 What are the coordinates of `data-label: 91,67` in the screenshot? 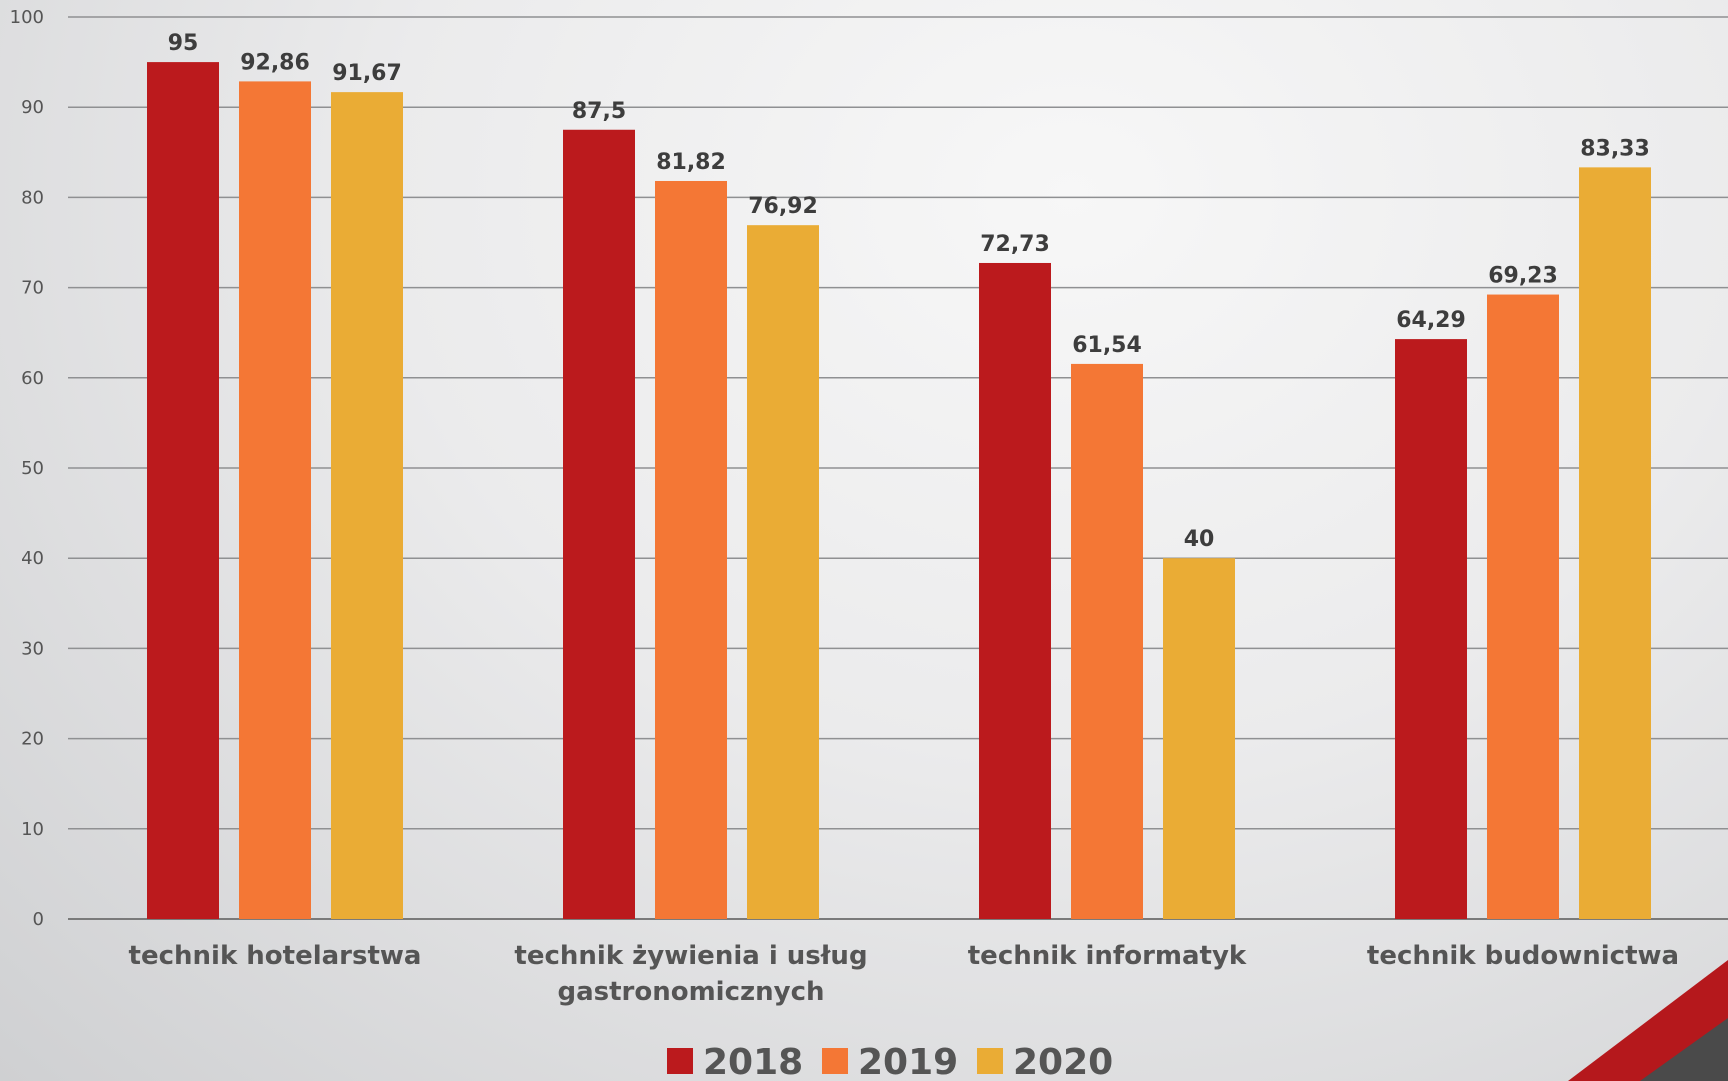 It's located at (367, 73).